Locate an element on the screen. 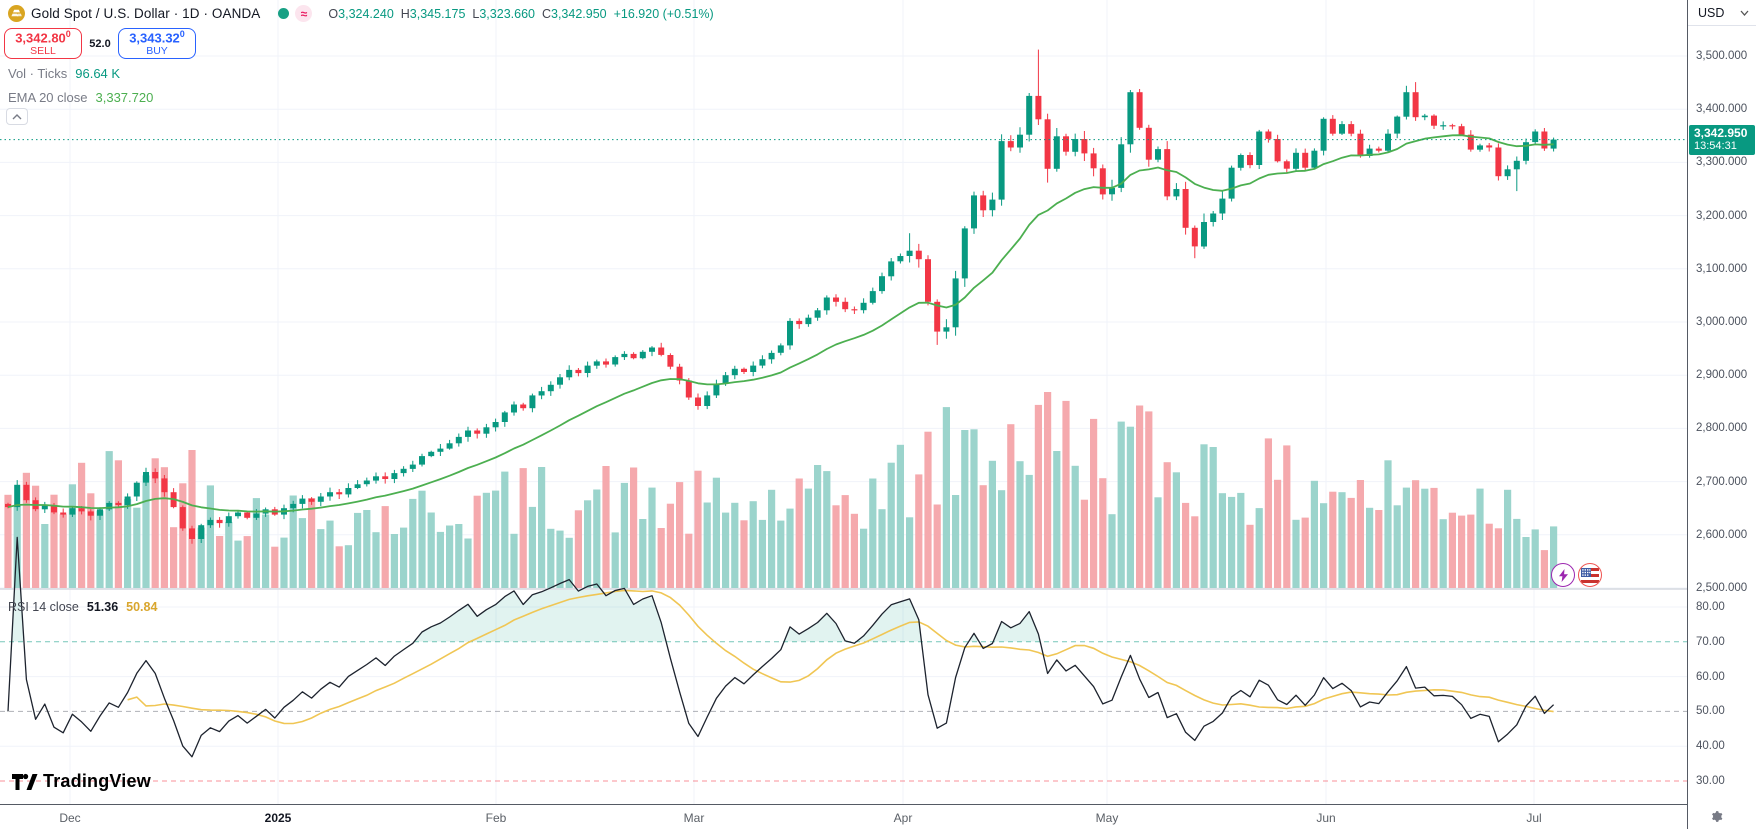  time-axis-label: Mar is located at coordinates (694, 818).